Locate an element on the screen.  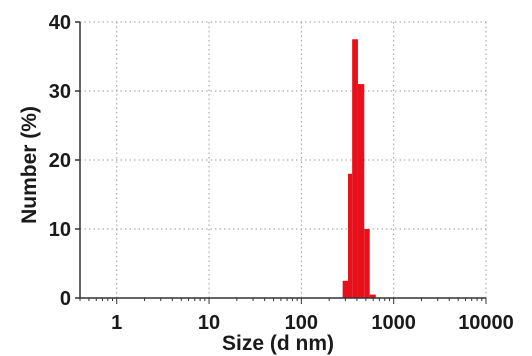
x-tick-label: 1000 is located at coordinates (393, 323).